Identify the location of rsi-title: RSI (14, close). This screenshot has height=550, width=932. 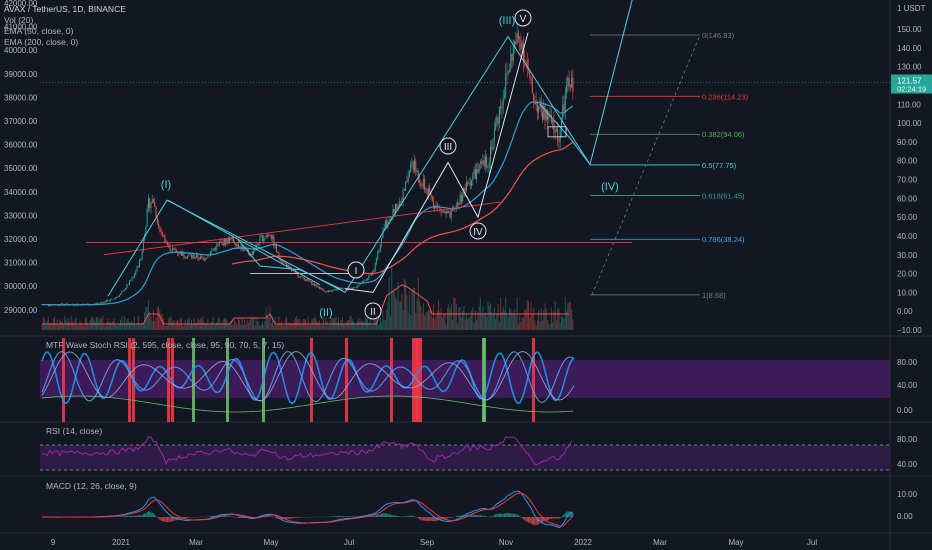
(74, 431).